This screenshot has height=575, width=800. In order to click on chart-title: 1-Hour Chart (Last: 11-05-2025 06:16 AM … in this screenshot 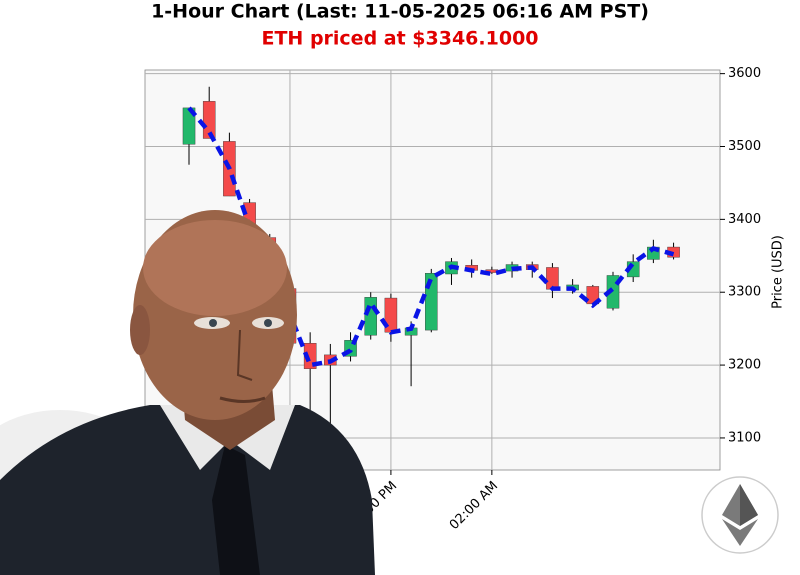, I will do `click(400, 12)`.